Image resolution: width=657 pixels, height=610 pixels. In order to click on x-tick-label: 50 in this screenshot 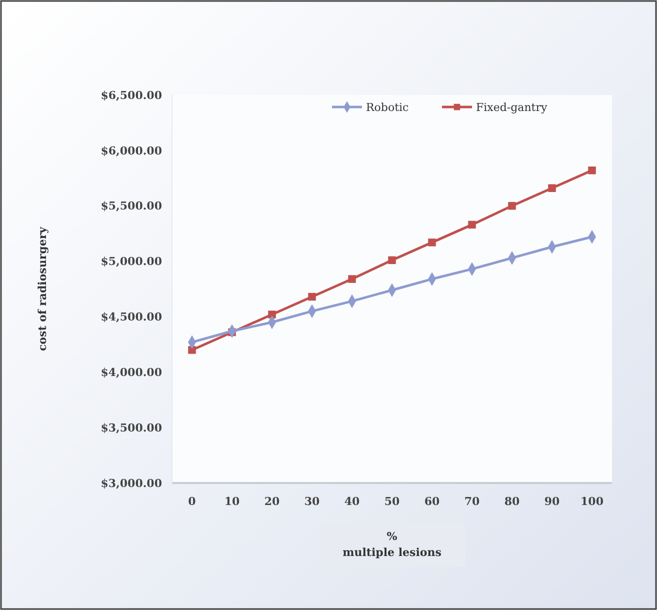, I will do `click(392, 501)`.